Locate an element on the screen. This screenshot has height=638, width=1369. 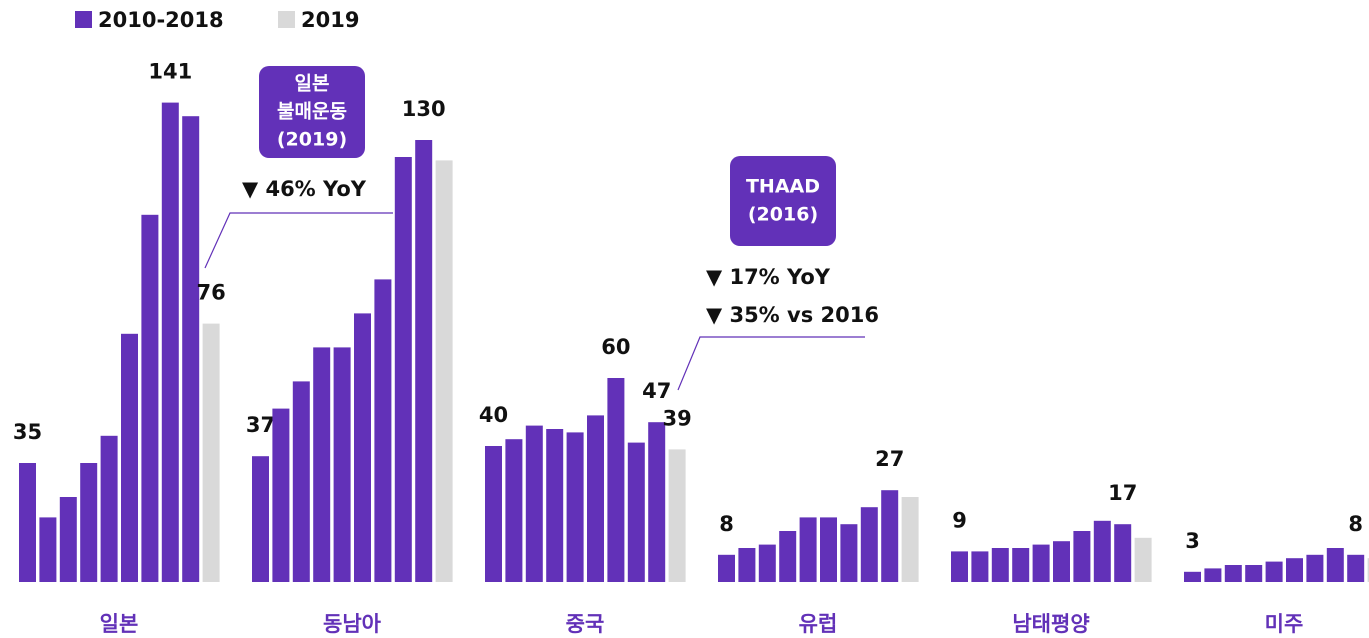
category-label: 남태평양 is located at coordinates (1050, 624).